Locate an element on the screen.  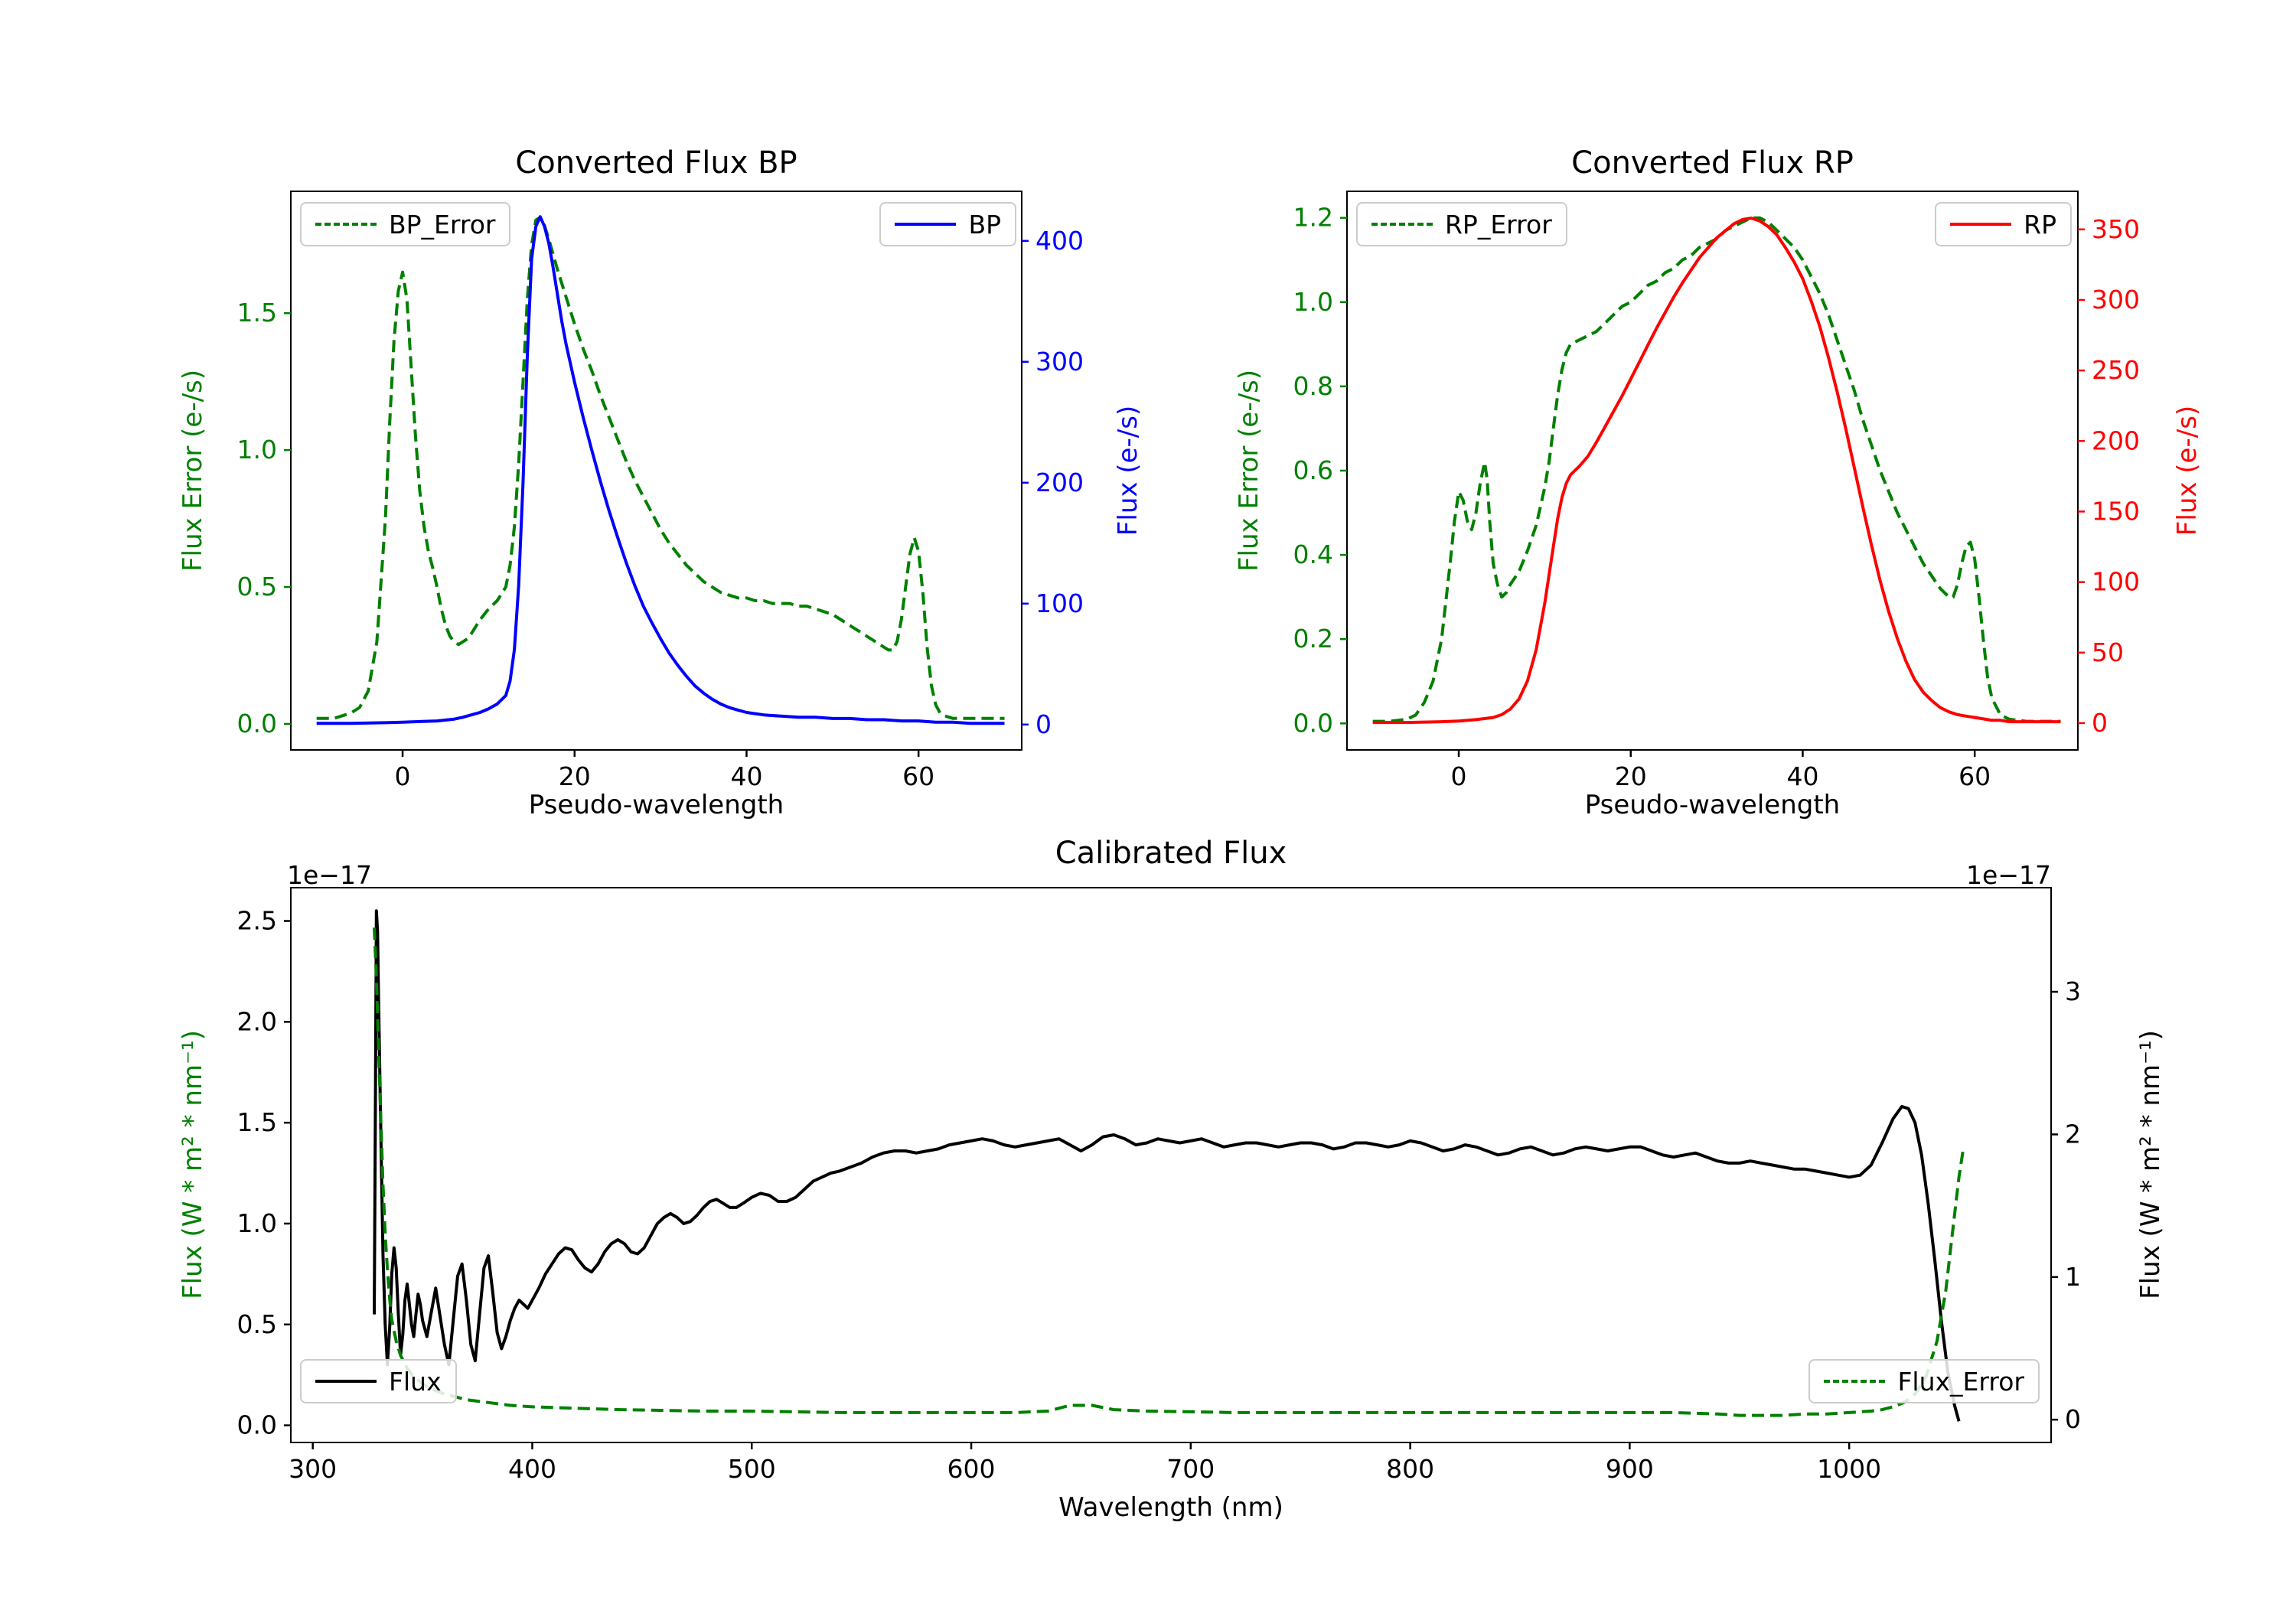
rp-legend-line is located at coordinates (1981, 225).